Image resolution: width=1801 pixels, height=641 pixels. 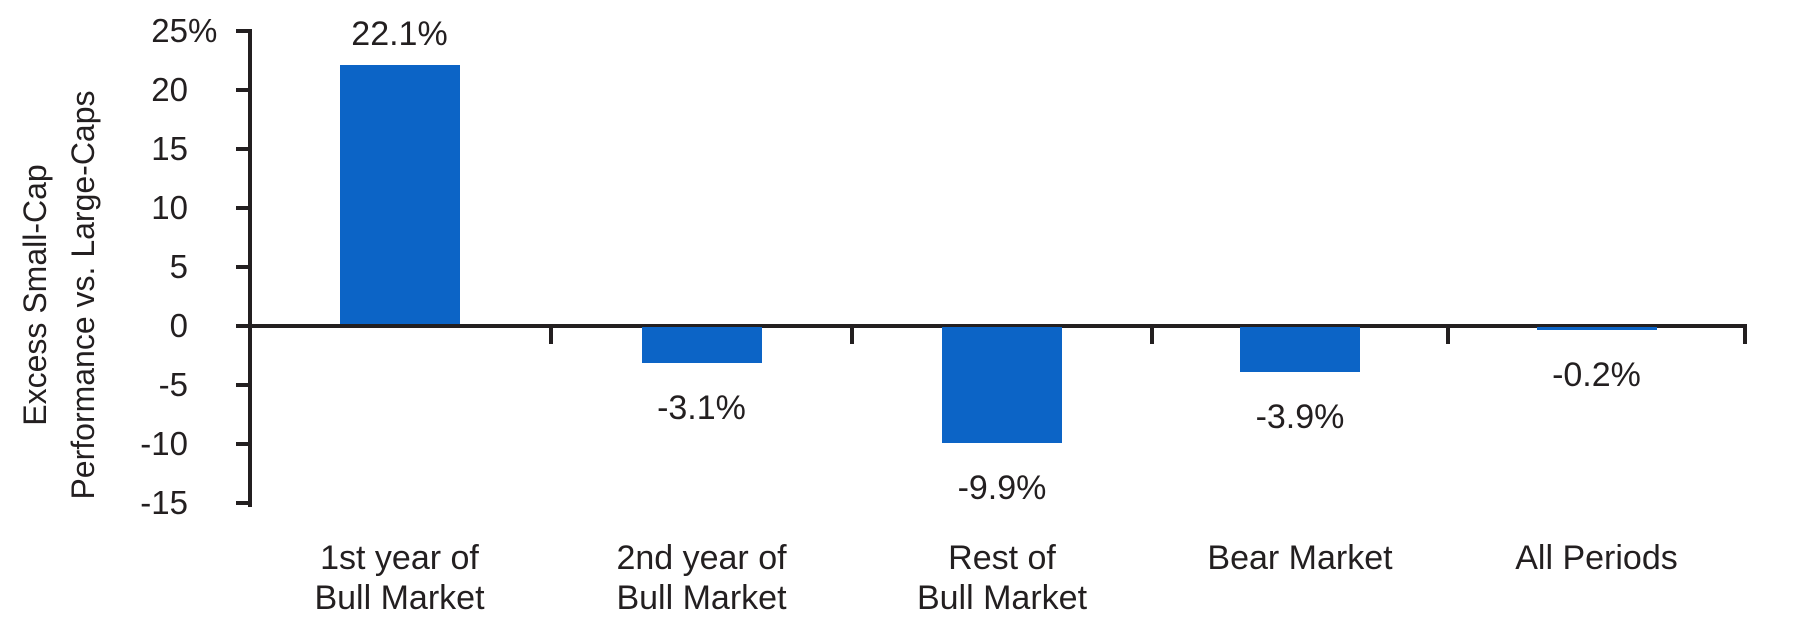 What do you see at coordinates (701, 408) in the screenshot?
I see `bar-value-label-2nd-year-of-bull-market: -3.1%` at bounding box center [701, 408].